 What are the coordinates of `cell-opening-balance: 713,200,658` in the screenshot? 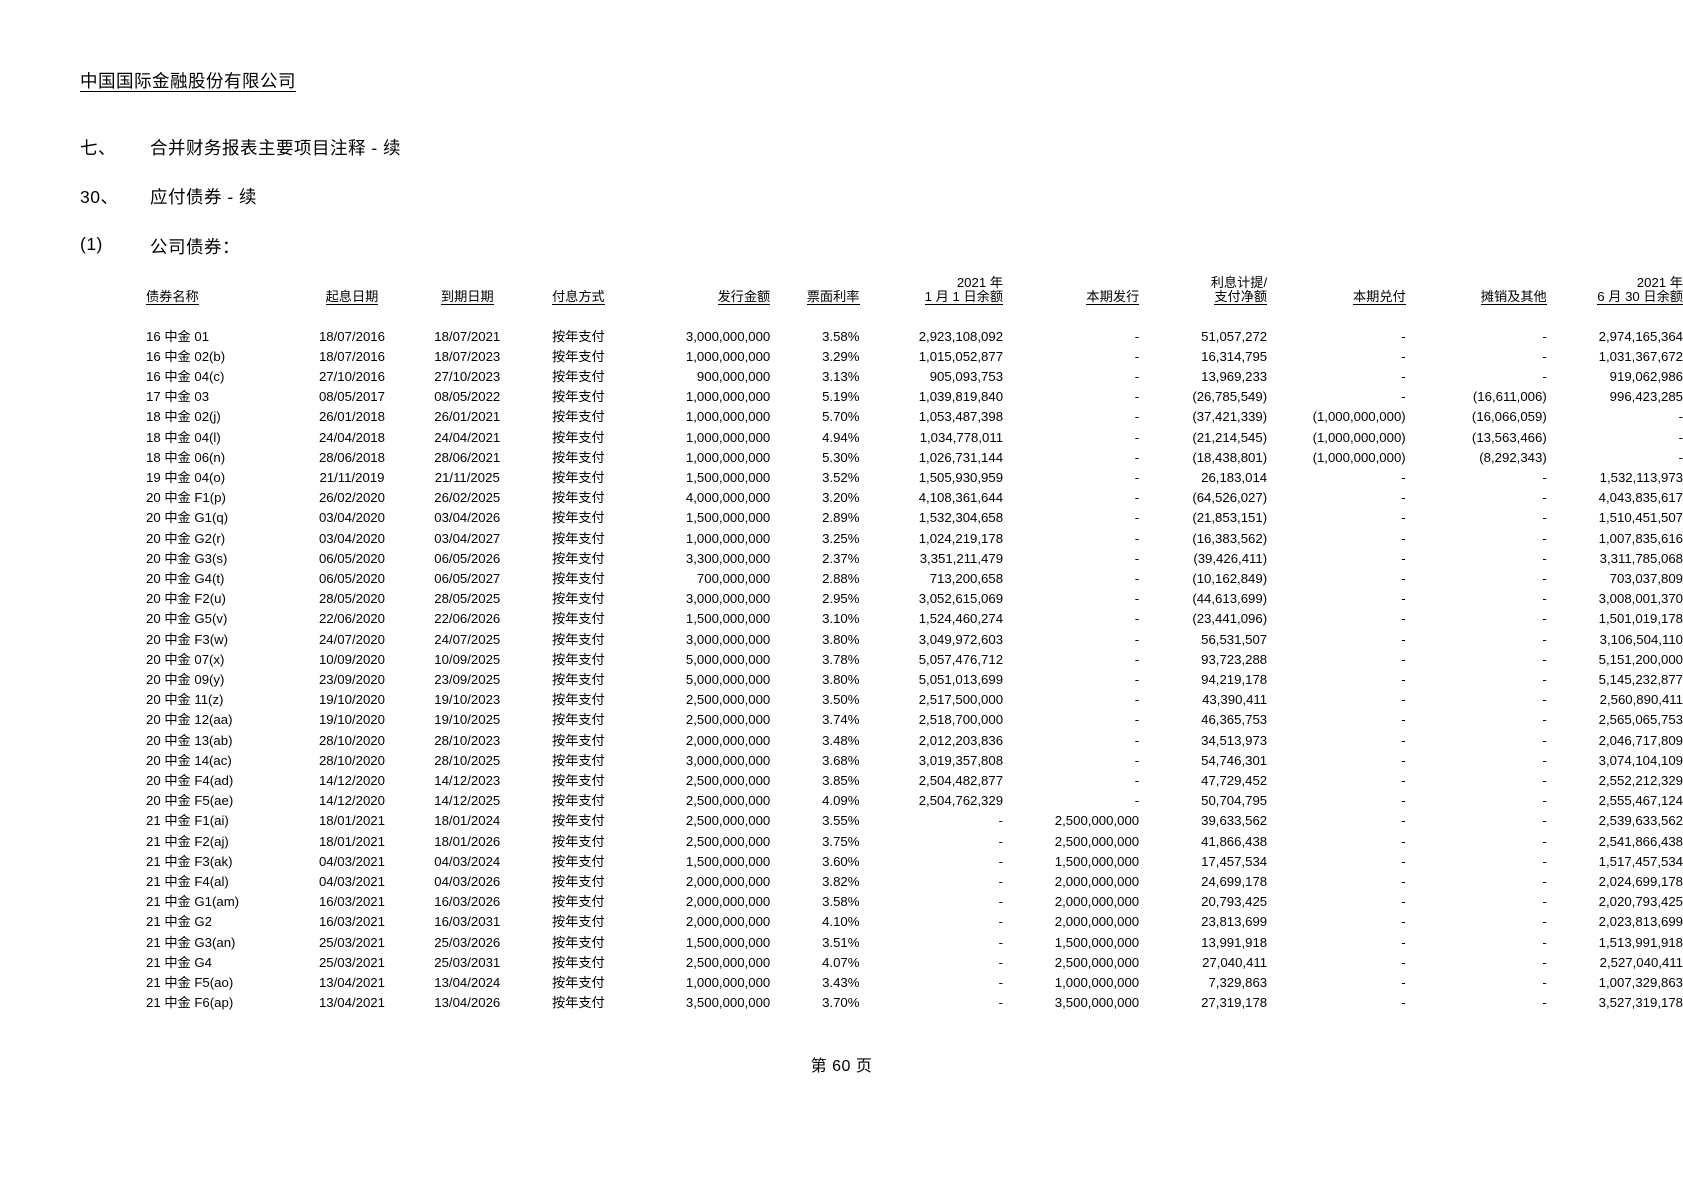 It's located at (966, 579).